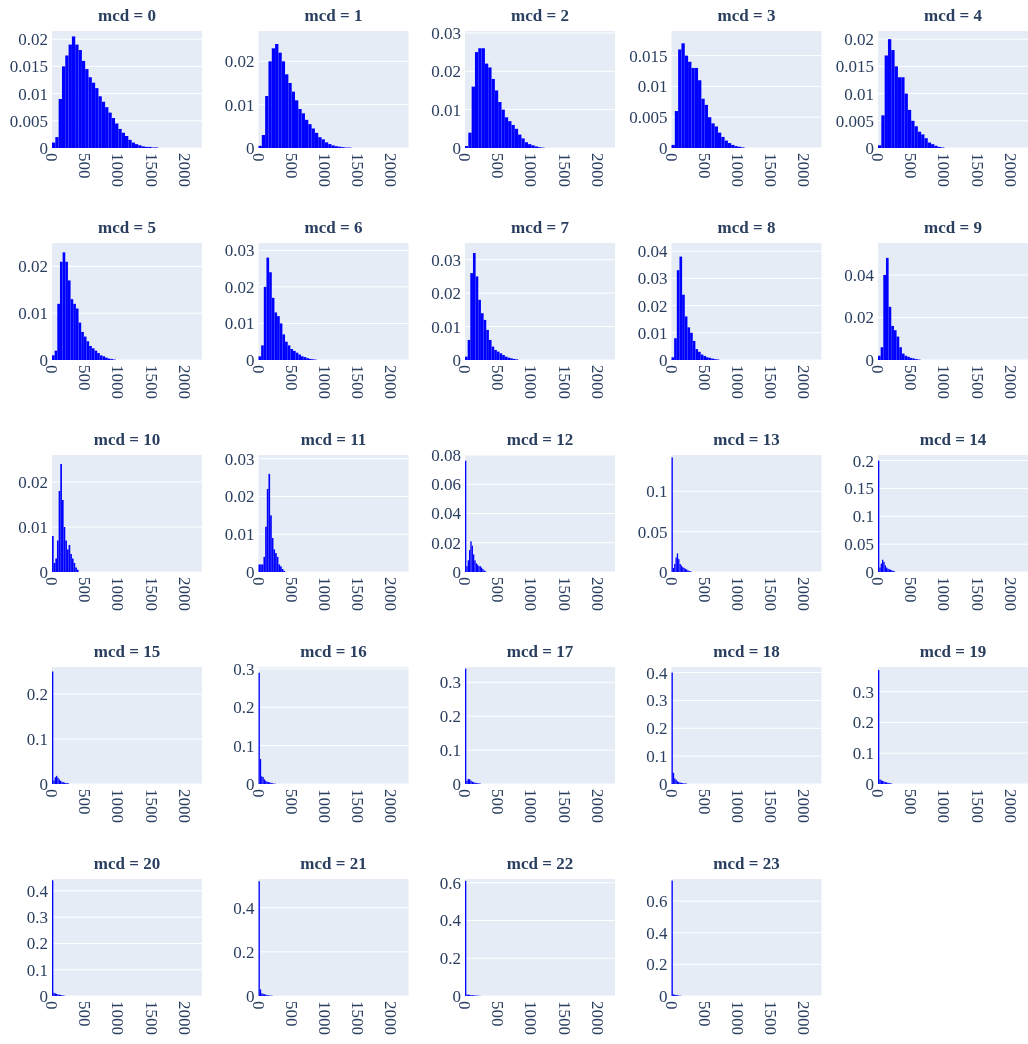 This screenshot has width=1028, height=1044. I want to click on chart-title: mcd = 21, so click(333, 863).